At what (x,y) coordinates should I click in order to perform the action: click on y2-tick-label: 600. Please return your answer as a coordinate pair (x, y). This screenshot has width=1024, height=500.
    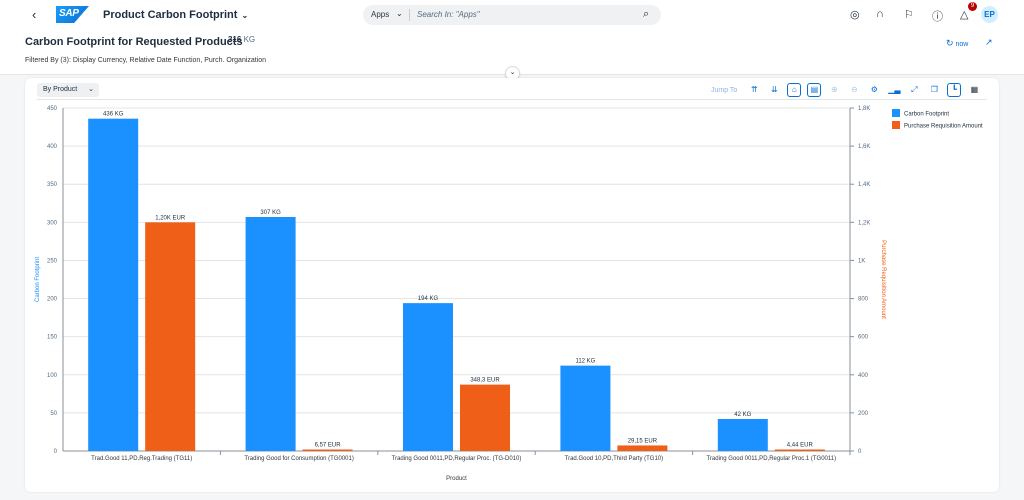
    Looking at the image, I should click on (863, 338).